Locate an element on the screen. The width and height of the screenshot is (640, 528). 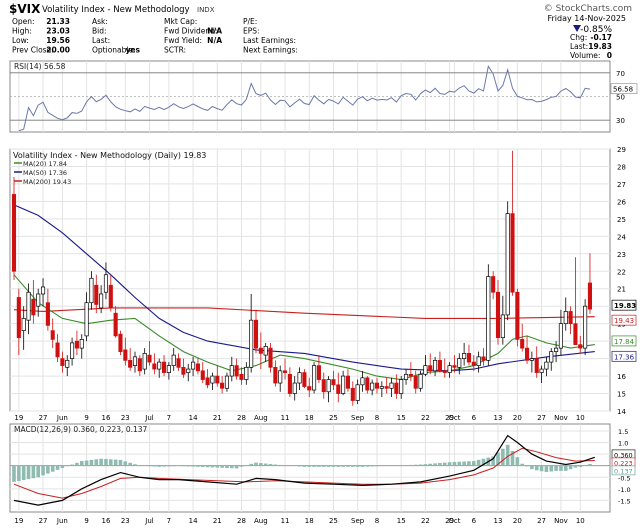
date-tick-label: 22 is located at coordinates (425, 521).